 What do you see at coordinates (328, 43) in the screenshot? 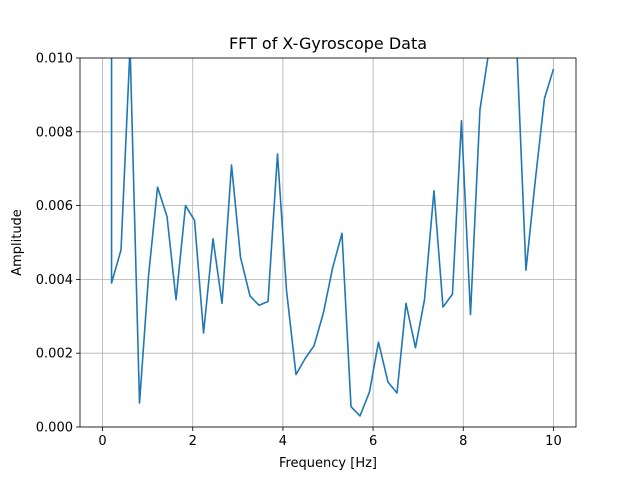
I see `chart-title: FFT of X-Gyroscope Data` at bounding box center [328, 43].